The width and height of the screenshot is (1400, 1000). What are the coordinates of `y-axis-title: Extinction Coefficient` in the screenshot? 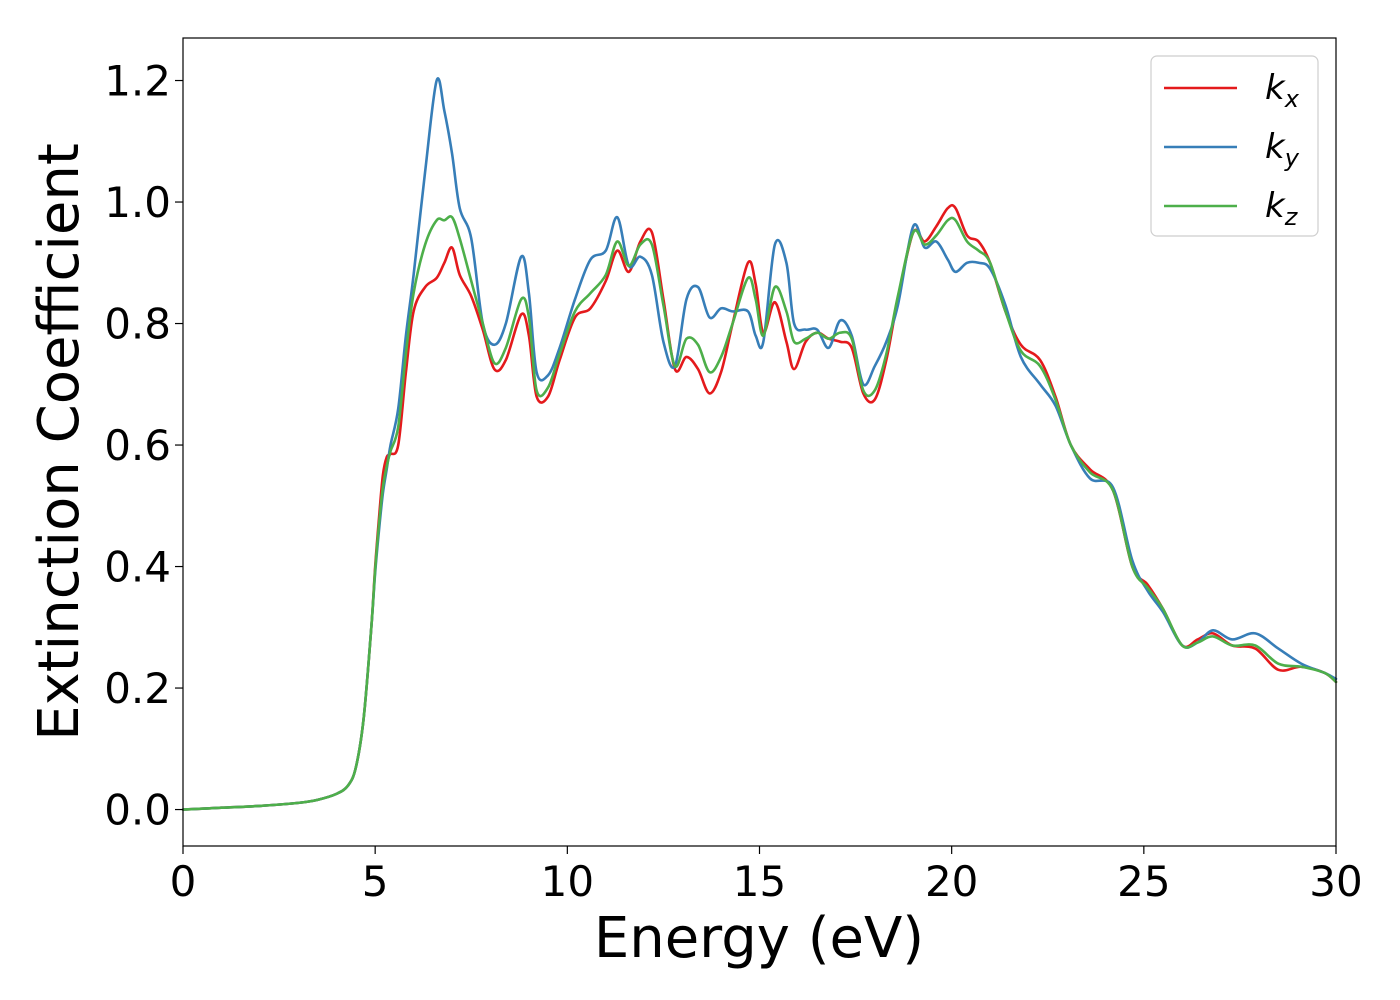 It's located at (59, 442).